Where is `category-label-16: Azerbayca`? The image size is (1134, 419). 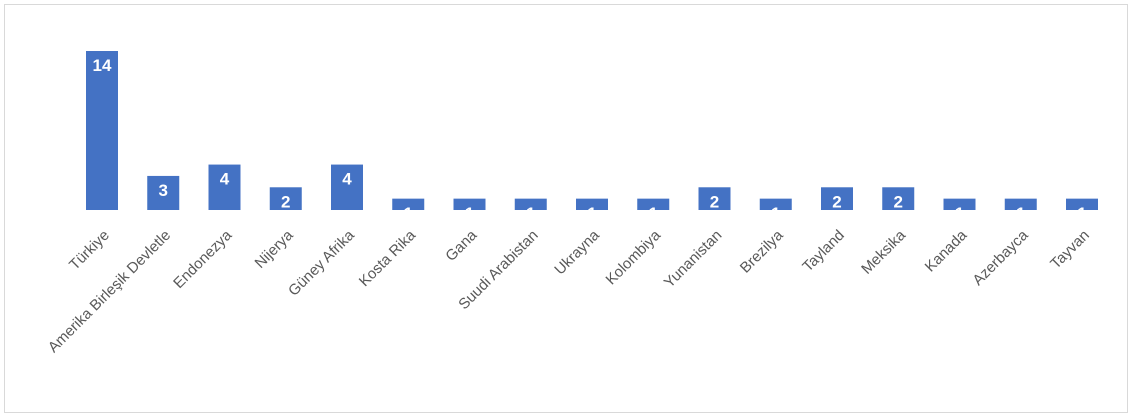
category-label-16: Azerbayca is located at coordinates (1000, 257).